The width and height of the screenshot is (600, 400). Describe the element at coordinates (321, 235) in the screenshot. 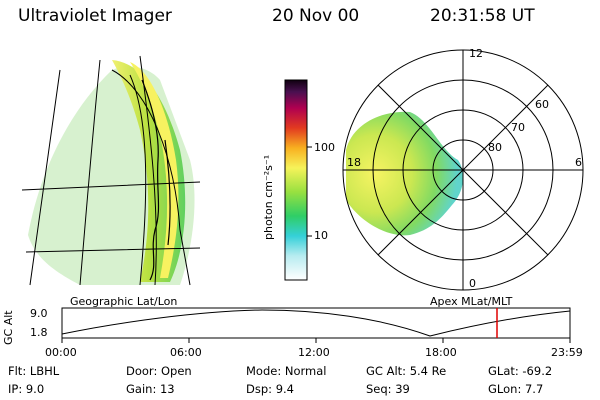

I see `colorbar-label-10: 10` at that location.